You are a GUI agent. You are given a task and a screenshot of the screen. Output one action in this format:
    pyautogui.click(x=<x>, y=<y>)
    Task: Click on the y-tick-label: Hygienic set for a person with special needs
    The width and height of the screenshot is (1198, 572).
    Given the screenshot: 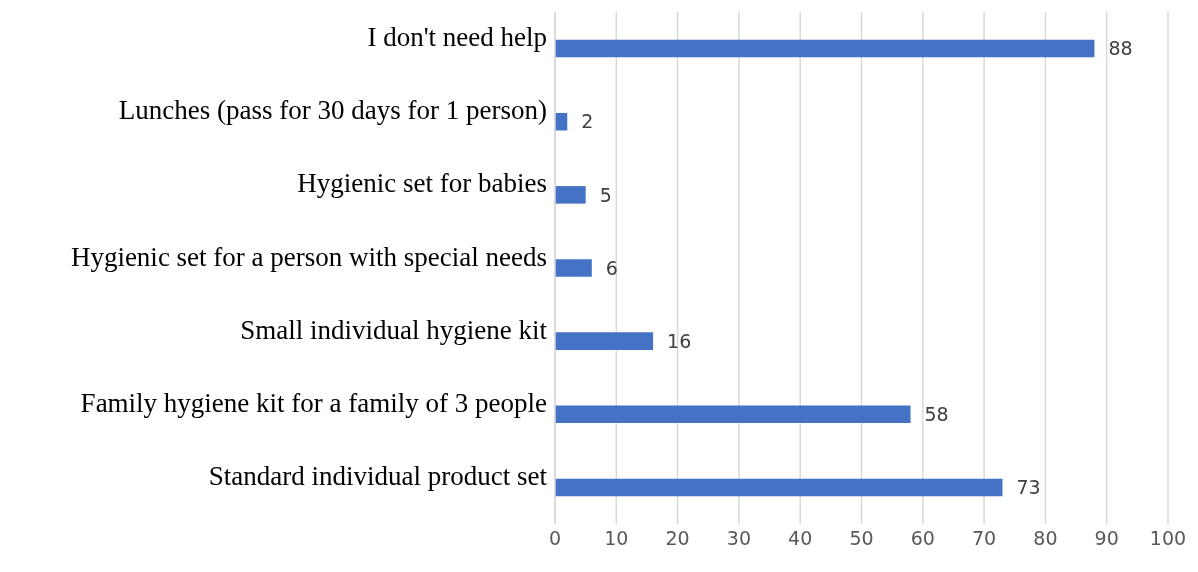 What is the action you would take?
    pyautogui.click(x=308, y=256)
    